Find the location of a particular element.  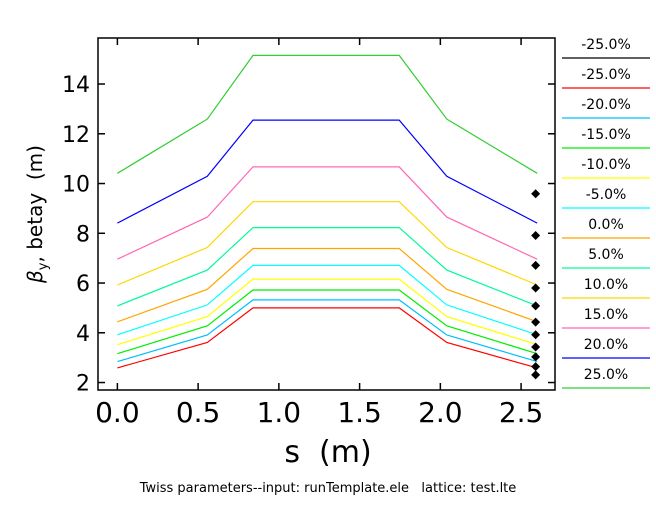

legend-label: -20.0% is located at coordinates (606, 105).